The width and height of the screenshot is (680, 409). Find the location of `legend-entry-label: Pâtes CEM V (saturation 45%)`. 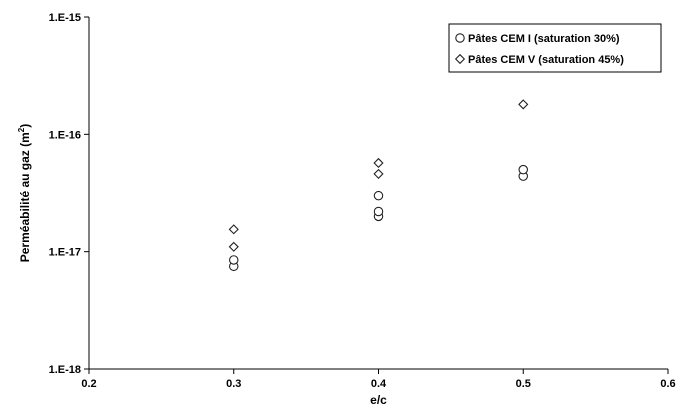

legend-entry-label: Pâtes CEM V (saturation 45%) is located at coordinates (546, 60).